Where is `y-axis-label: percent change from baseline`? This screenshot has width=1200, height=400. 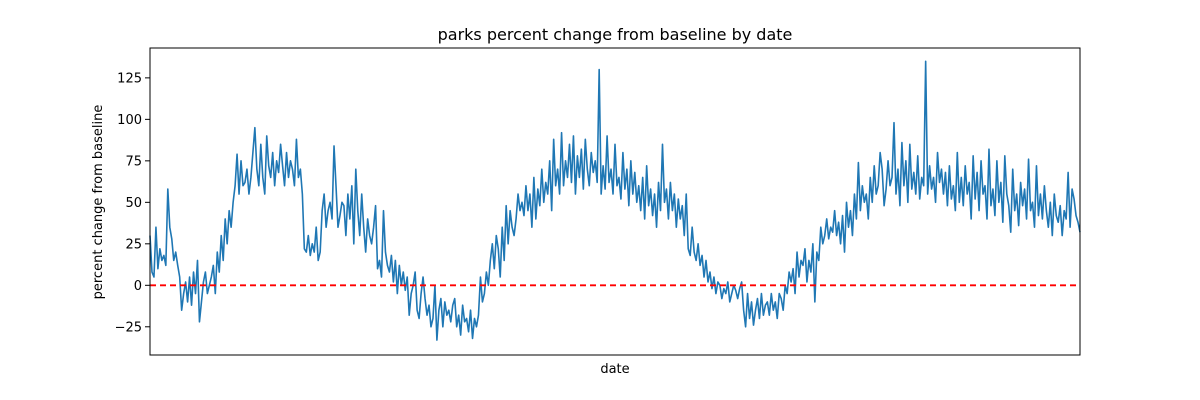
y-axis-label: percent change from baseline is located at coordinates (98, 202).